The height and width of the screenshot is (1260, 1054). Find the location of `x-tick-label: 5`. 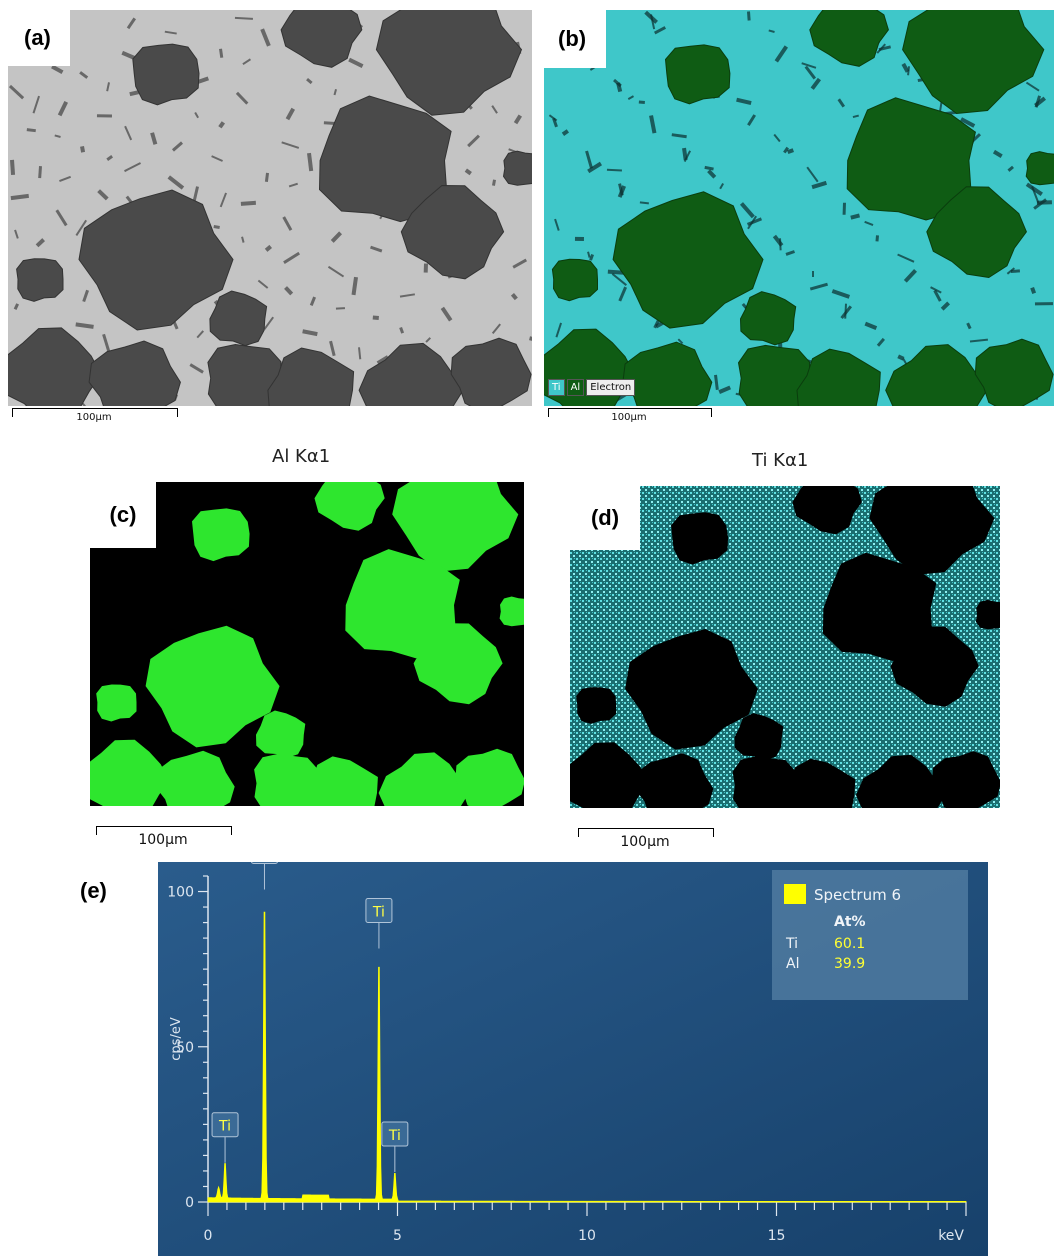

x-tick-label: 5 is located at coordinates (397, 1236).